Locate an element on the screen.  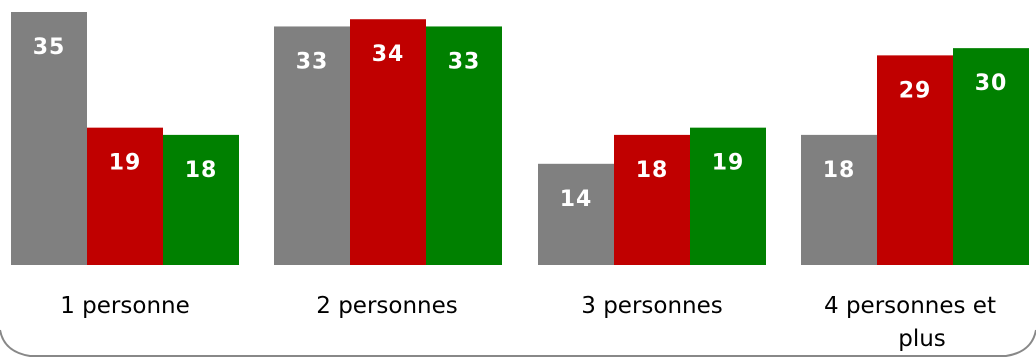
data-label-3-3: 19 is located at coordinates (728, 163).